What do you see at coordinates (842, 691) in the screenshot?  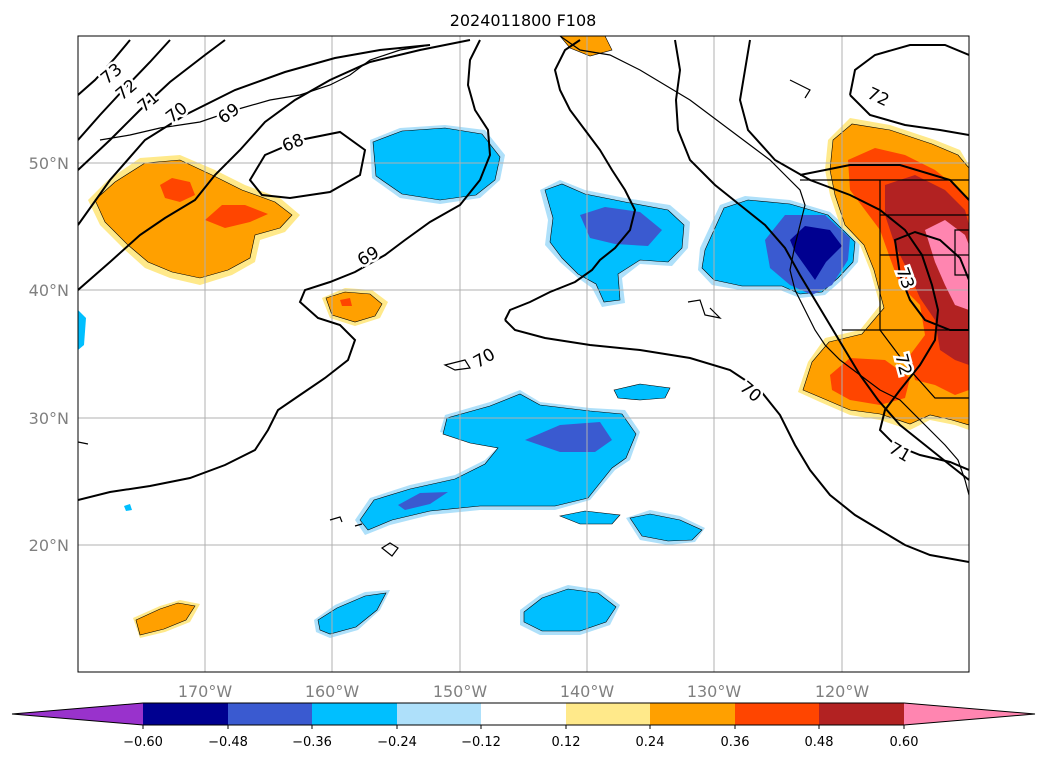 I see `lon-tick-label: 120°W` at bounding box center [842, 691].